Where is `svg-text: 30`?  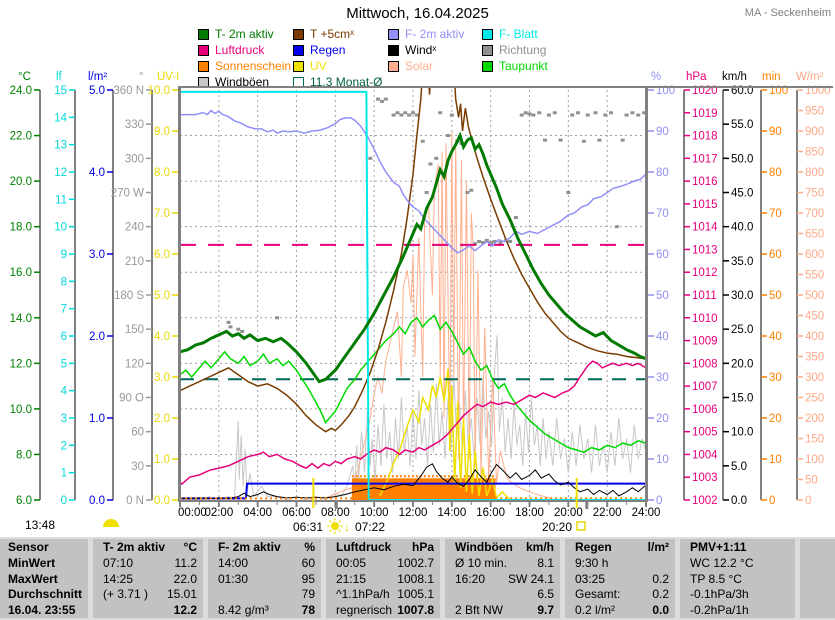 svg-text: 30 is located at coordinates (775, 378).